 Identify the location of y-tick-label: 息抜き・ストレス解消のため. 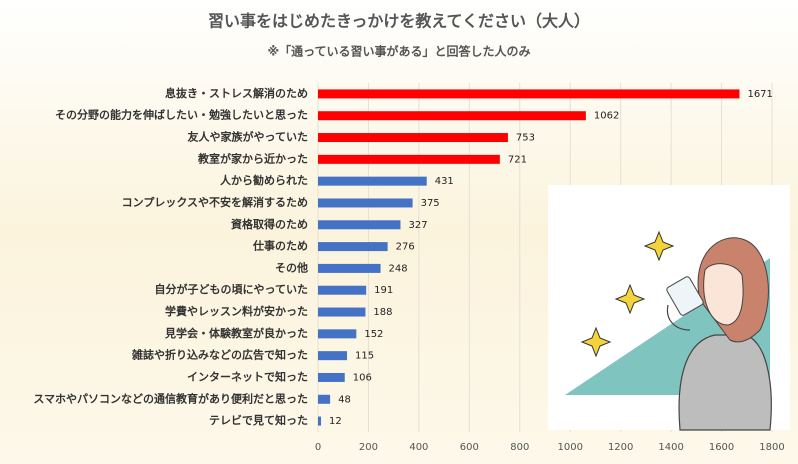
(236, 93).